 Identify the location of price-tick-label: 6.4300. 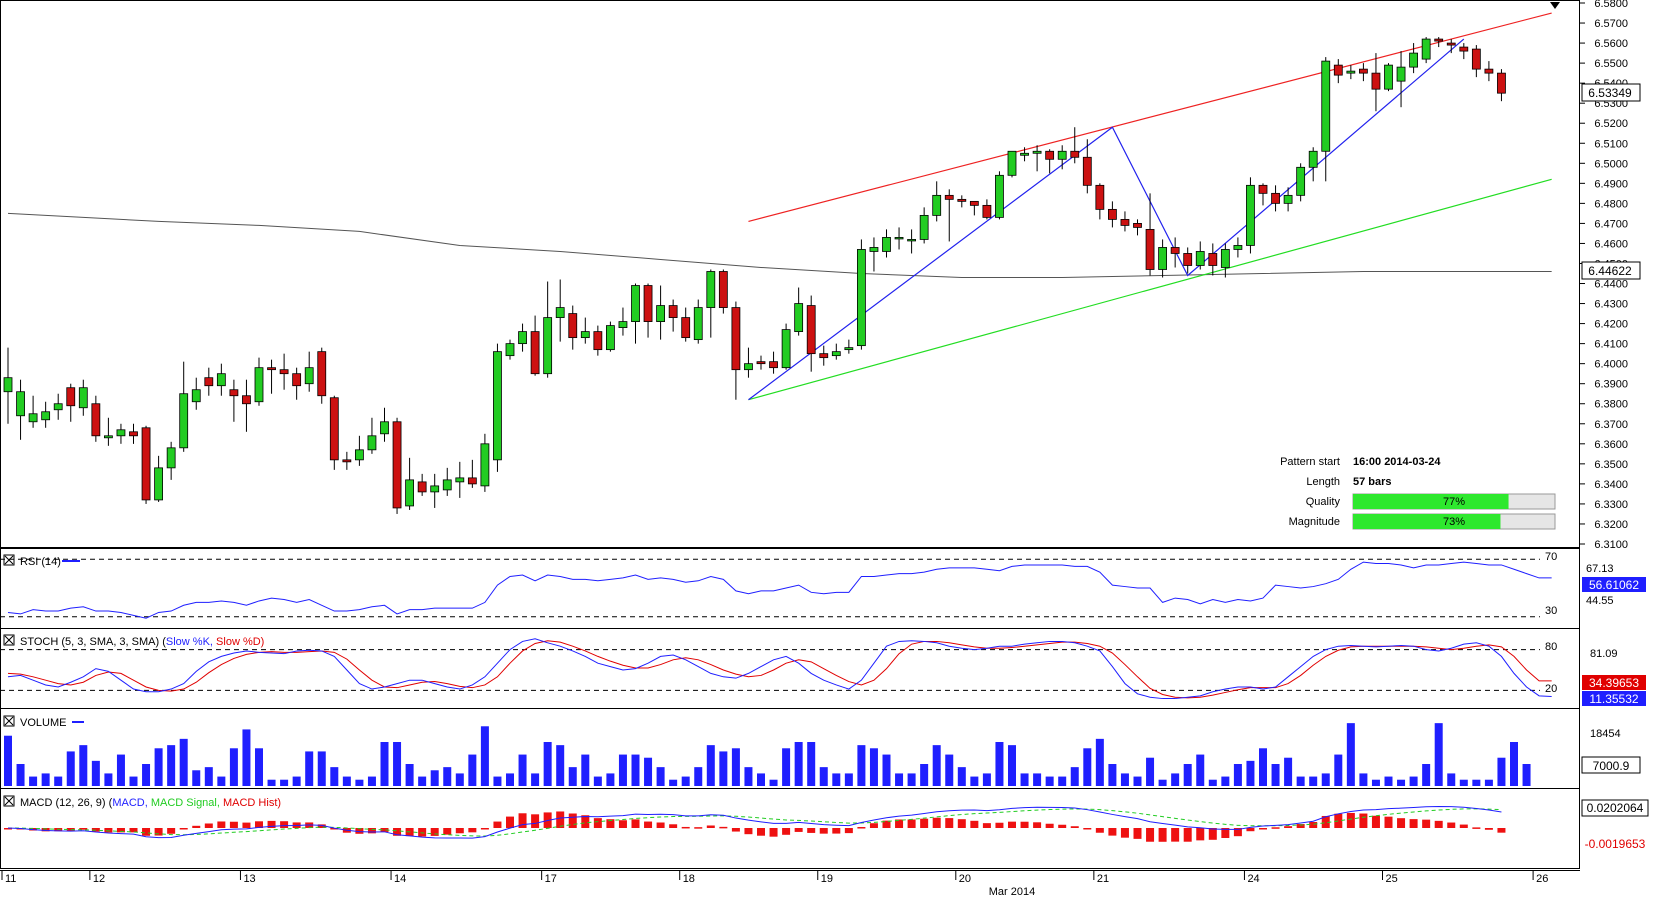
(1611, 305).